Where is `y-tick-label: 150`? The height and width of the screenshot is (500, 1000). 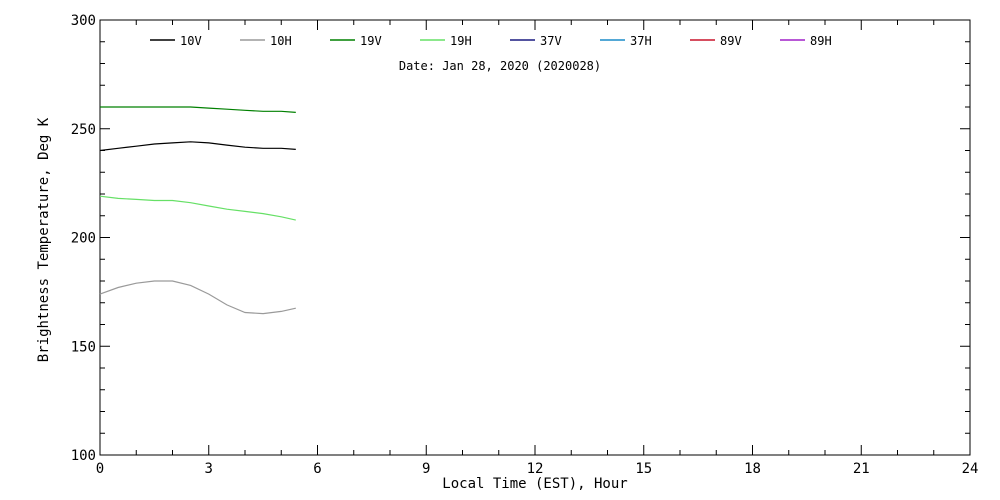 y-tick-label: 150 is located at coordinates (83, 347).